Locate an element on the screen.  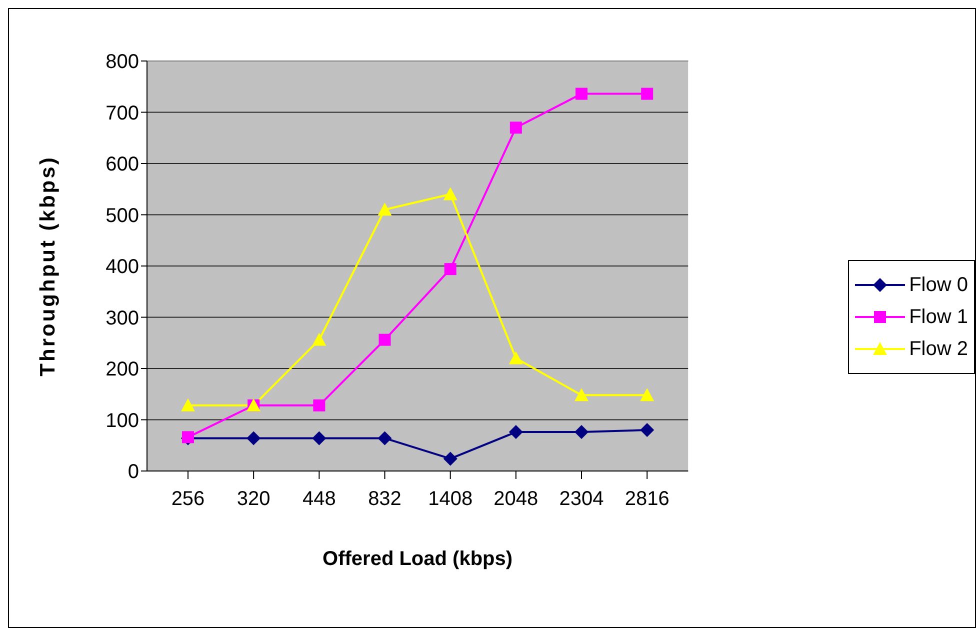
x-tick-label: 832 is located at coordinates (385, 499).